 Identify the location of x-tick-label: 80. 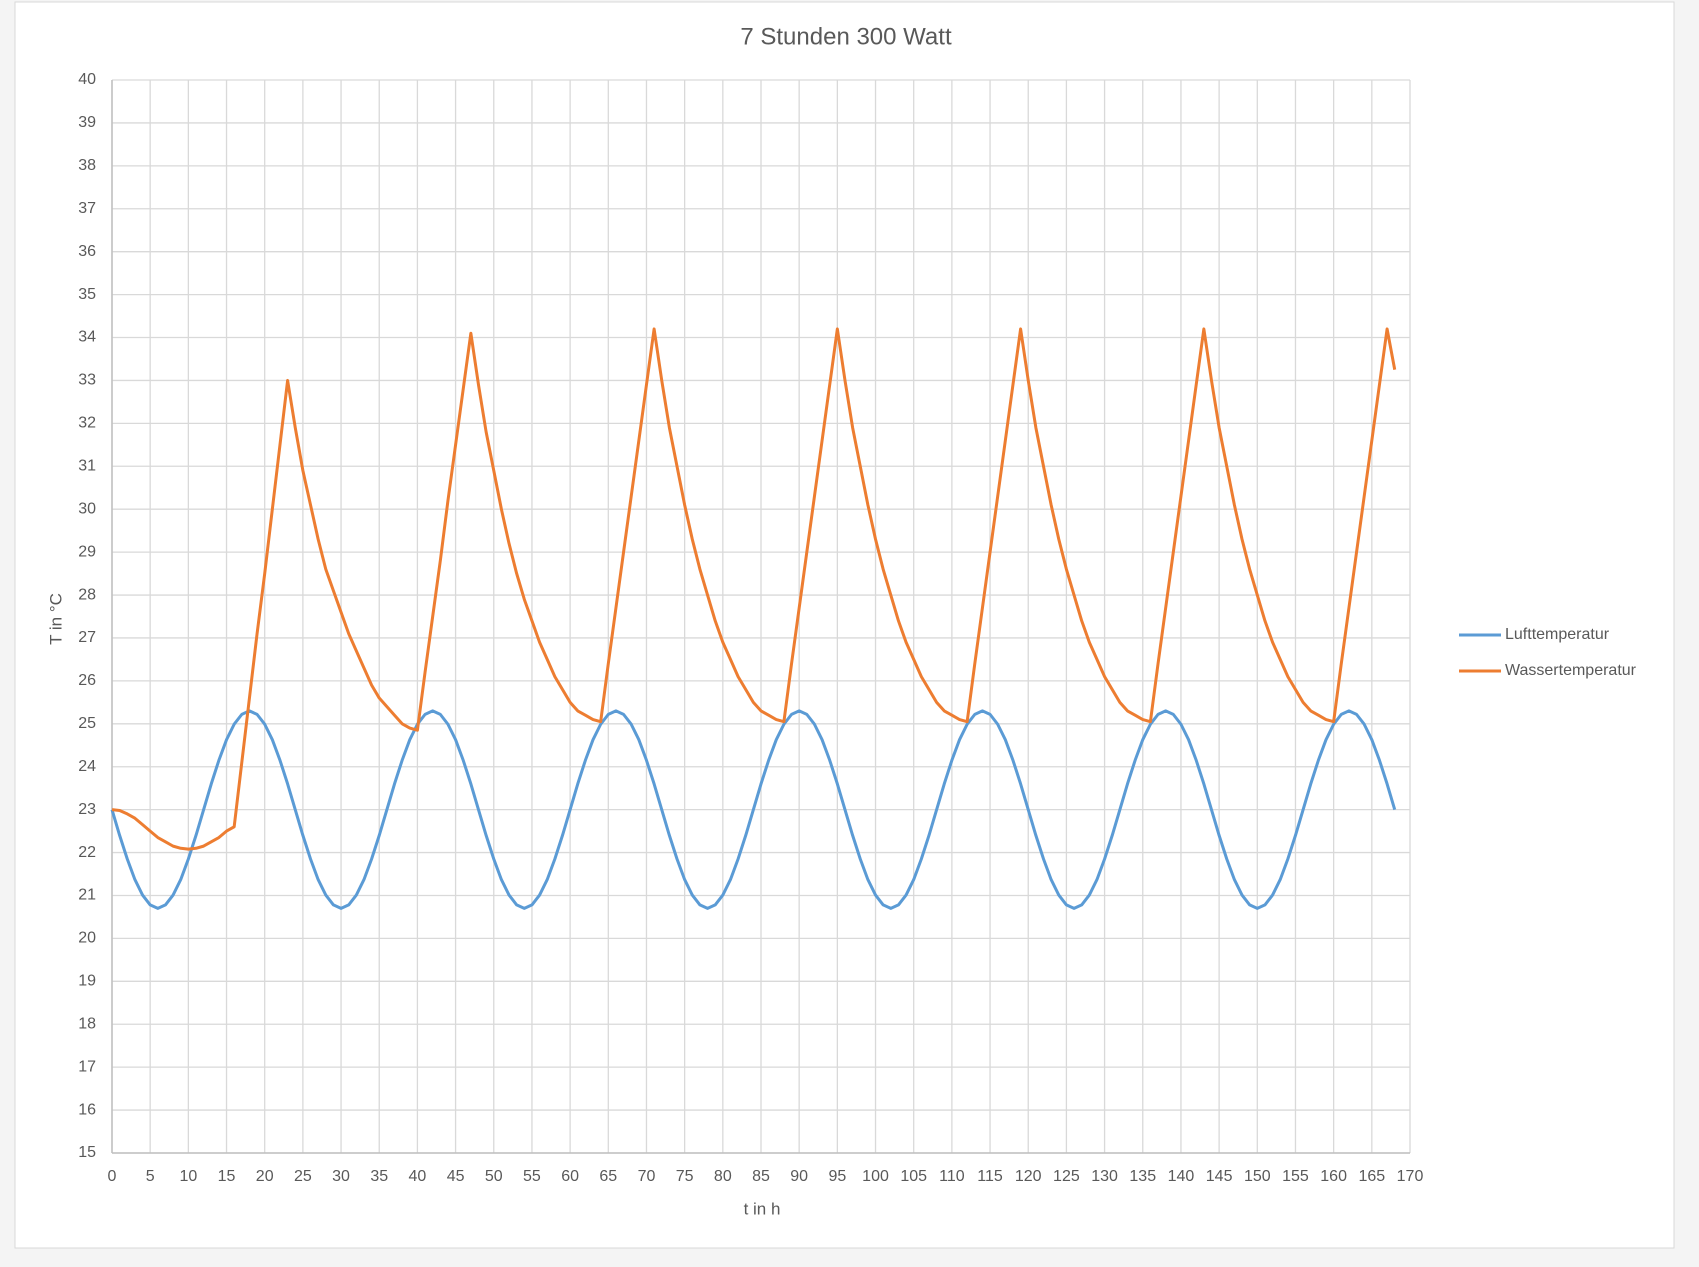
(723, 1176).